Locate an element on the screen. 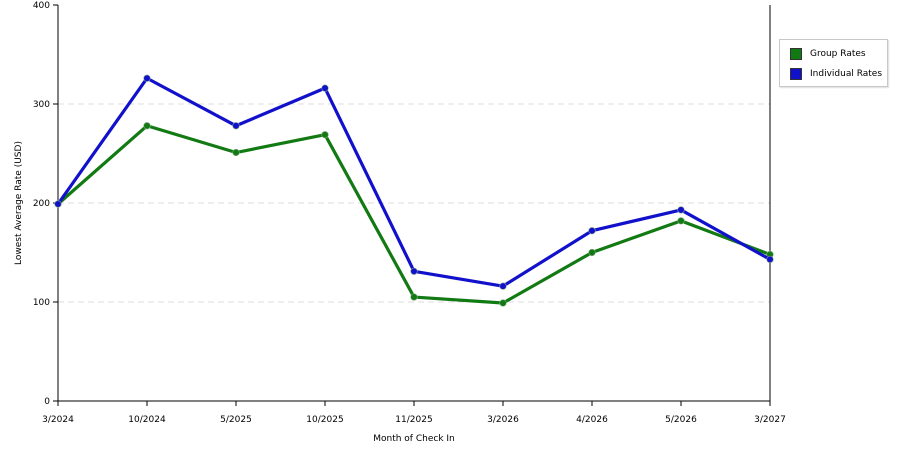 The image size is (900, 450). legend-label-group-rates: Group Rates is located at coordinates (838, 54).